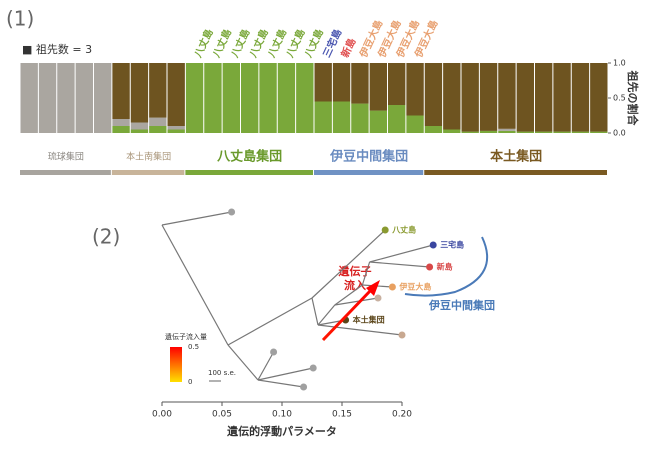 Image resolution: width=649 pixels, height=450 pixels. Describe the element at coordinates (176, 364) in the screenshot. I see `colorbar` at that location.